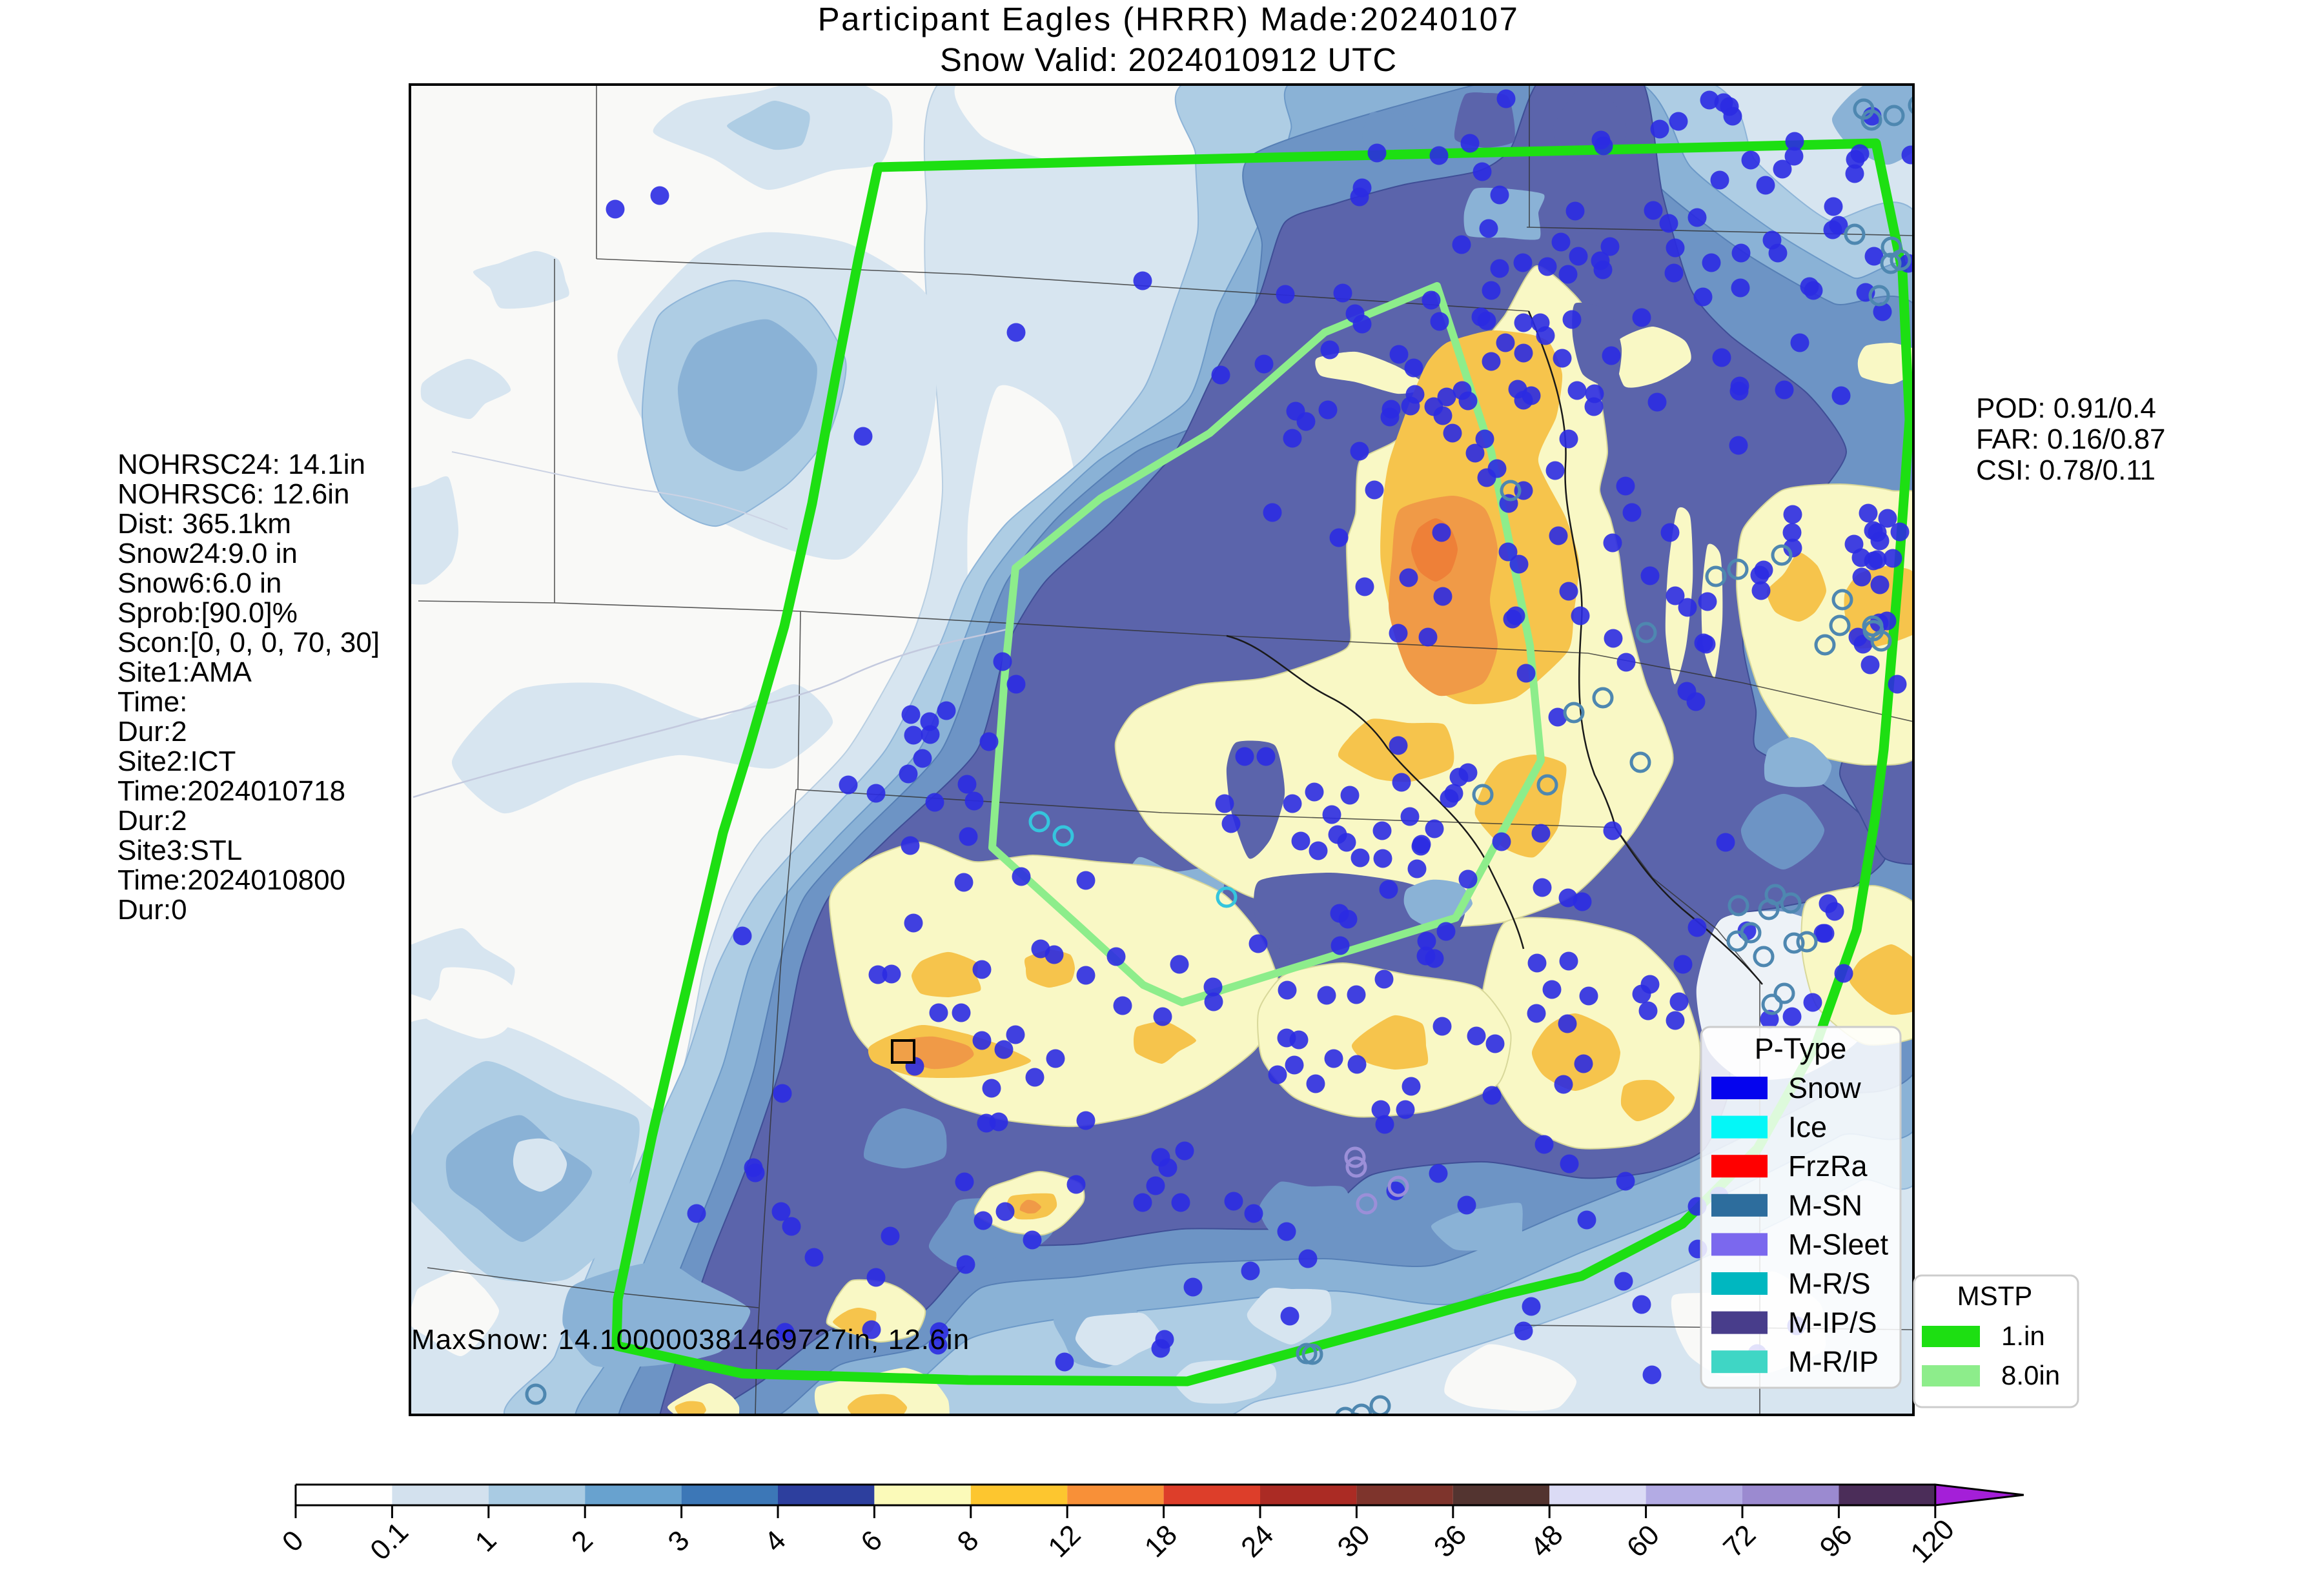 This screenshot has width=2324, height=1584. I want to click on svg-text: FrzRa, so click(1828, 1166).